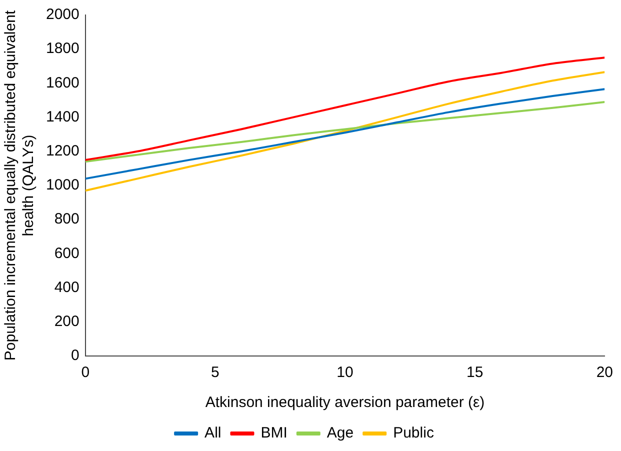 Image resolution: width=621 pixels, height=451 pixels. I want to click on y-axis-title: Population incremental equally distributed equivalent health (QALYs), so click(20, 185).